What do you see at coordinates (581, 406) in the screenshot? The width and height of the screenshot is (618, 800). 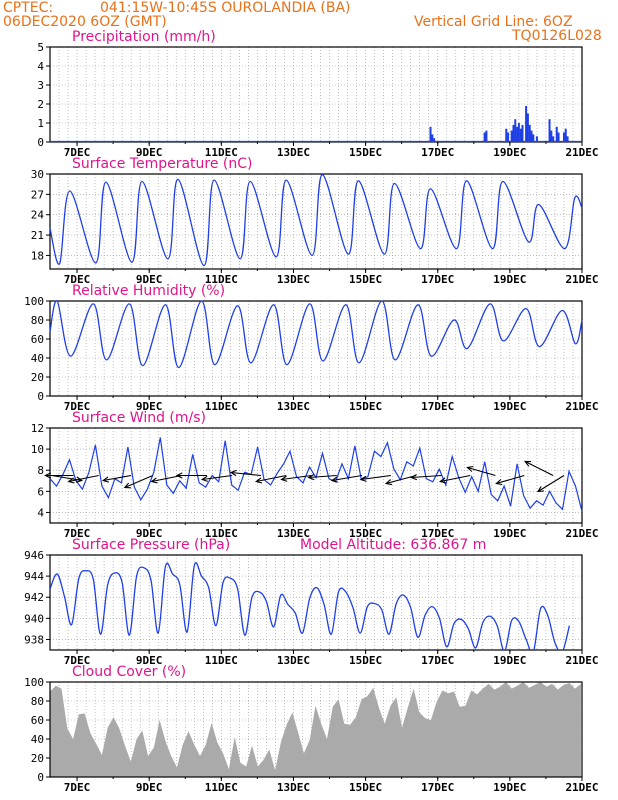 I see `rh-xtick-label: 21DEC` at bounding box center [581, 406].